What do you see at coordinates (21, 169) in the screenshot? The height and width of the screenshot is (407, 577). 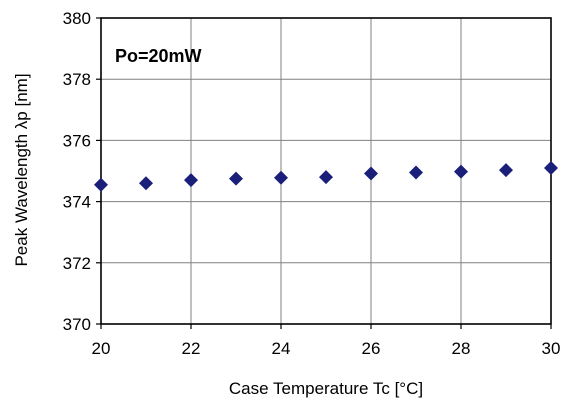 I see `y-axis-label: Peak Wavelength λp [nm]` at bounding box center [21, 169].